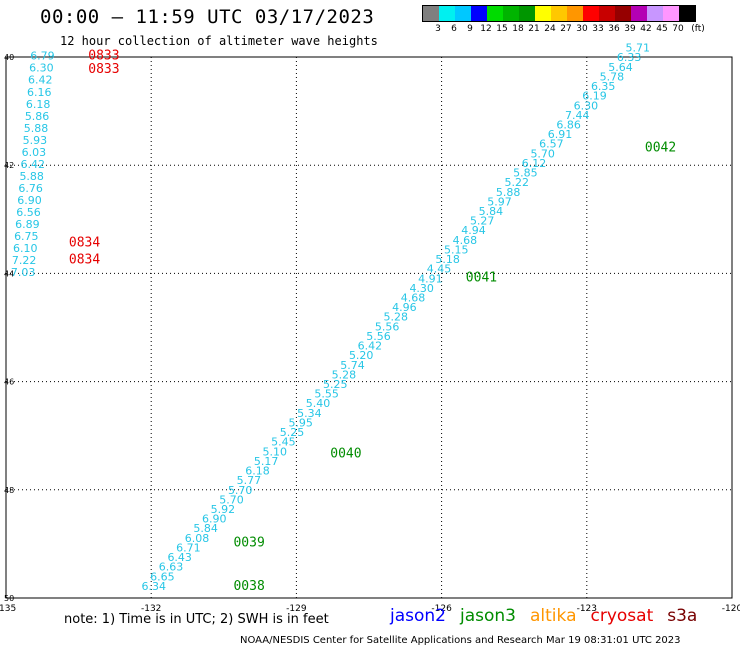 The height and width of the screenshot is (650, 740). What do you see at coordinates (8, 609) in the screenshot?
I see `x-tick-label: -135` at bounding box center [8, 609].